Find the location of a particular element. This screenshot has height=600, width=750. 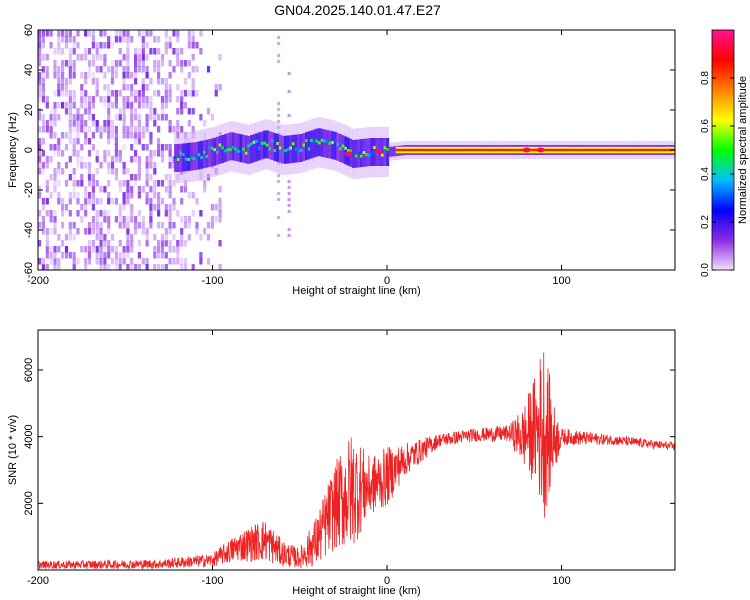

spectrogram-ytick-label: -60 is located at coordinates (29, 270).